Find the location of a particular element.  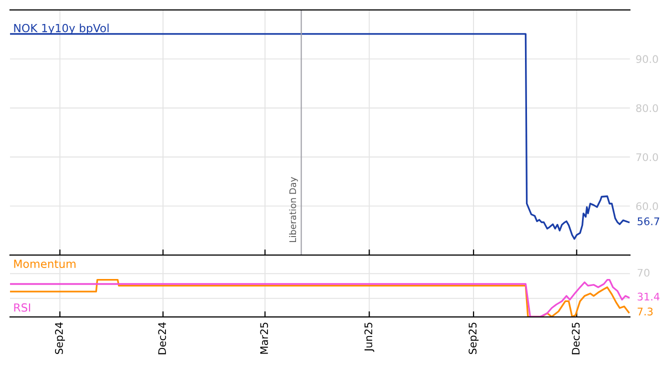

x-tick-label: Mar25 is located at coordinates (264, 338).